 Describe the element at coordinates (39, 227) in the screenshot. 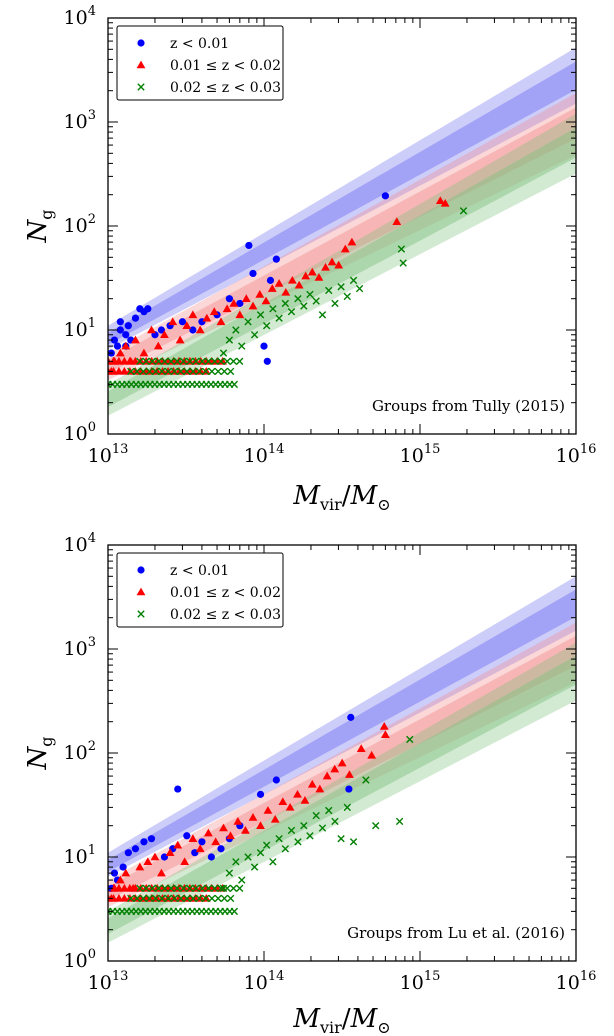

I see `y-axis-label: Ng` at that location.